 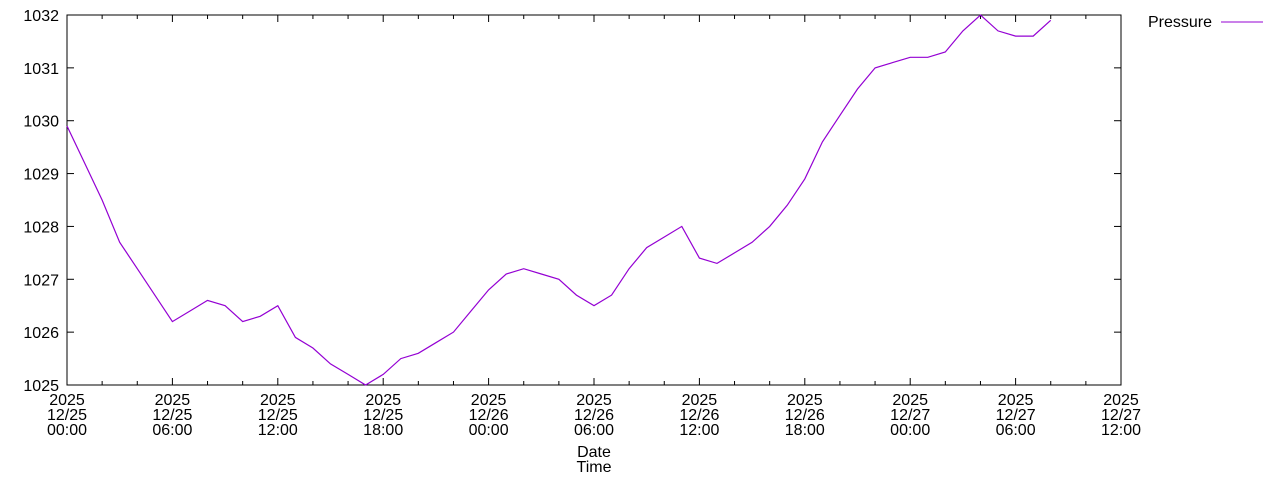 I want to click on y-tick-label: 1029, so click(x=41, y=175).